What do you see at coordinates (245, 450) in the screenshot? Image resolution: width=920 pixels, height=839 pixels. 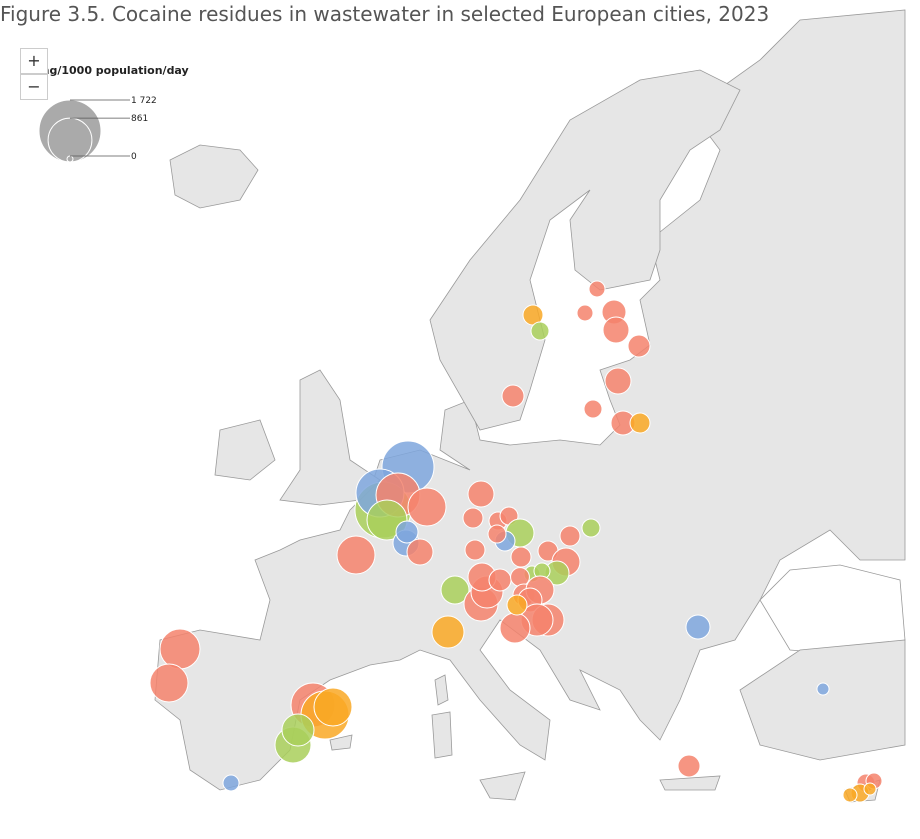 I see `ireland` at bounding box center [245, 450].